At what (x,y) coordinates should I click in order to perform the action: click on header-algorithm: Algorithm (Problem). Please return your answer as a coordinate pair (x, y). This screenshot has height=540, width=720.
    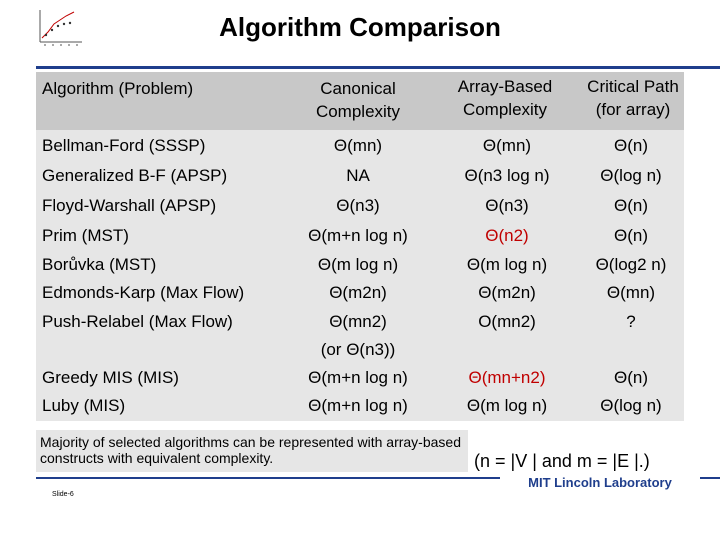
    Looking at the image, I should click on (118, 88).